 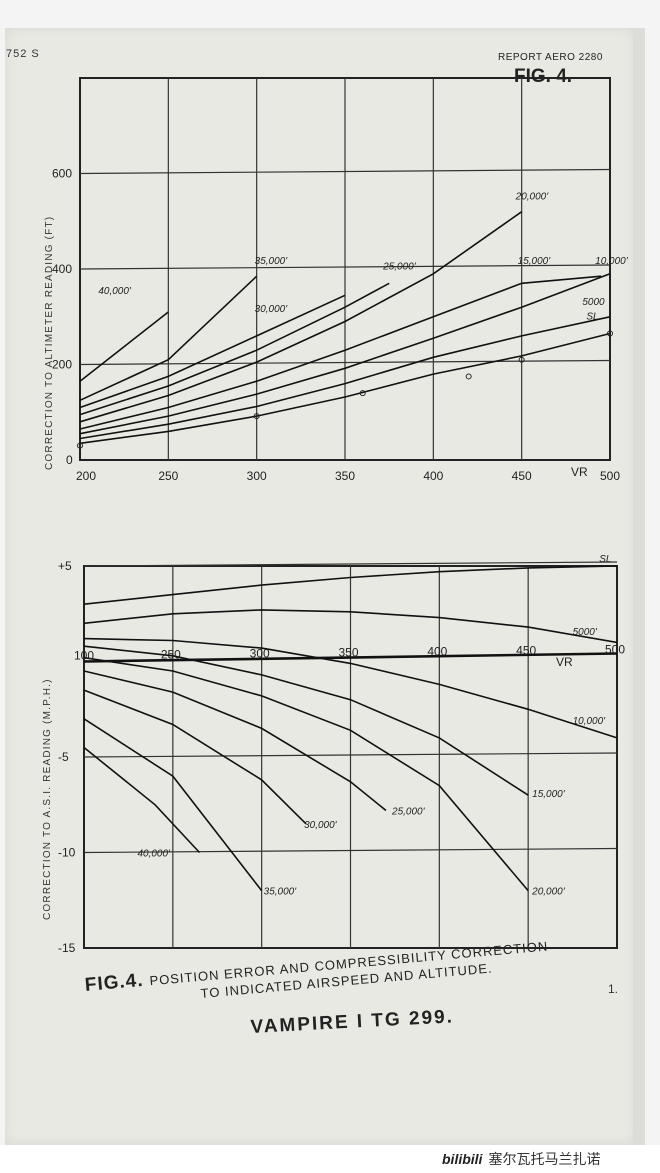 What do you see at coordinates (590, 721) in the screenshot?
I see `asi-curve-label-10-000: 10,000'` at bounding box center [590, 721].